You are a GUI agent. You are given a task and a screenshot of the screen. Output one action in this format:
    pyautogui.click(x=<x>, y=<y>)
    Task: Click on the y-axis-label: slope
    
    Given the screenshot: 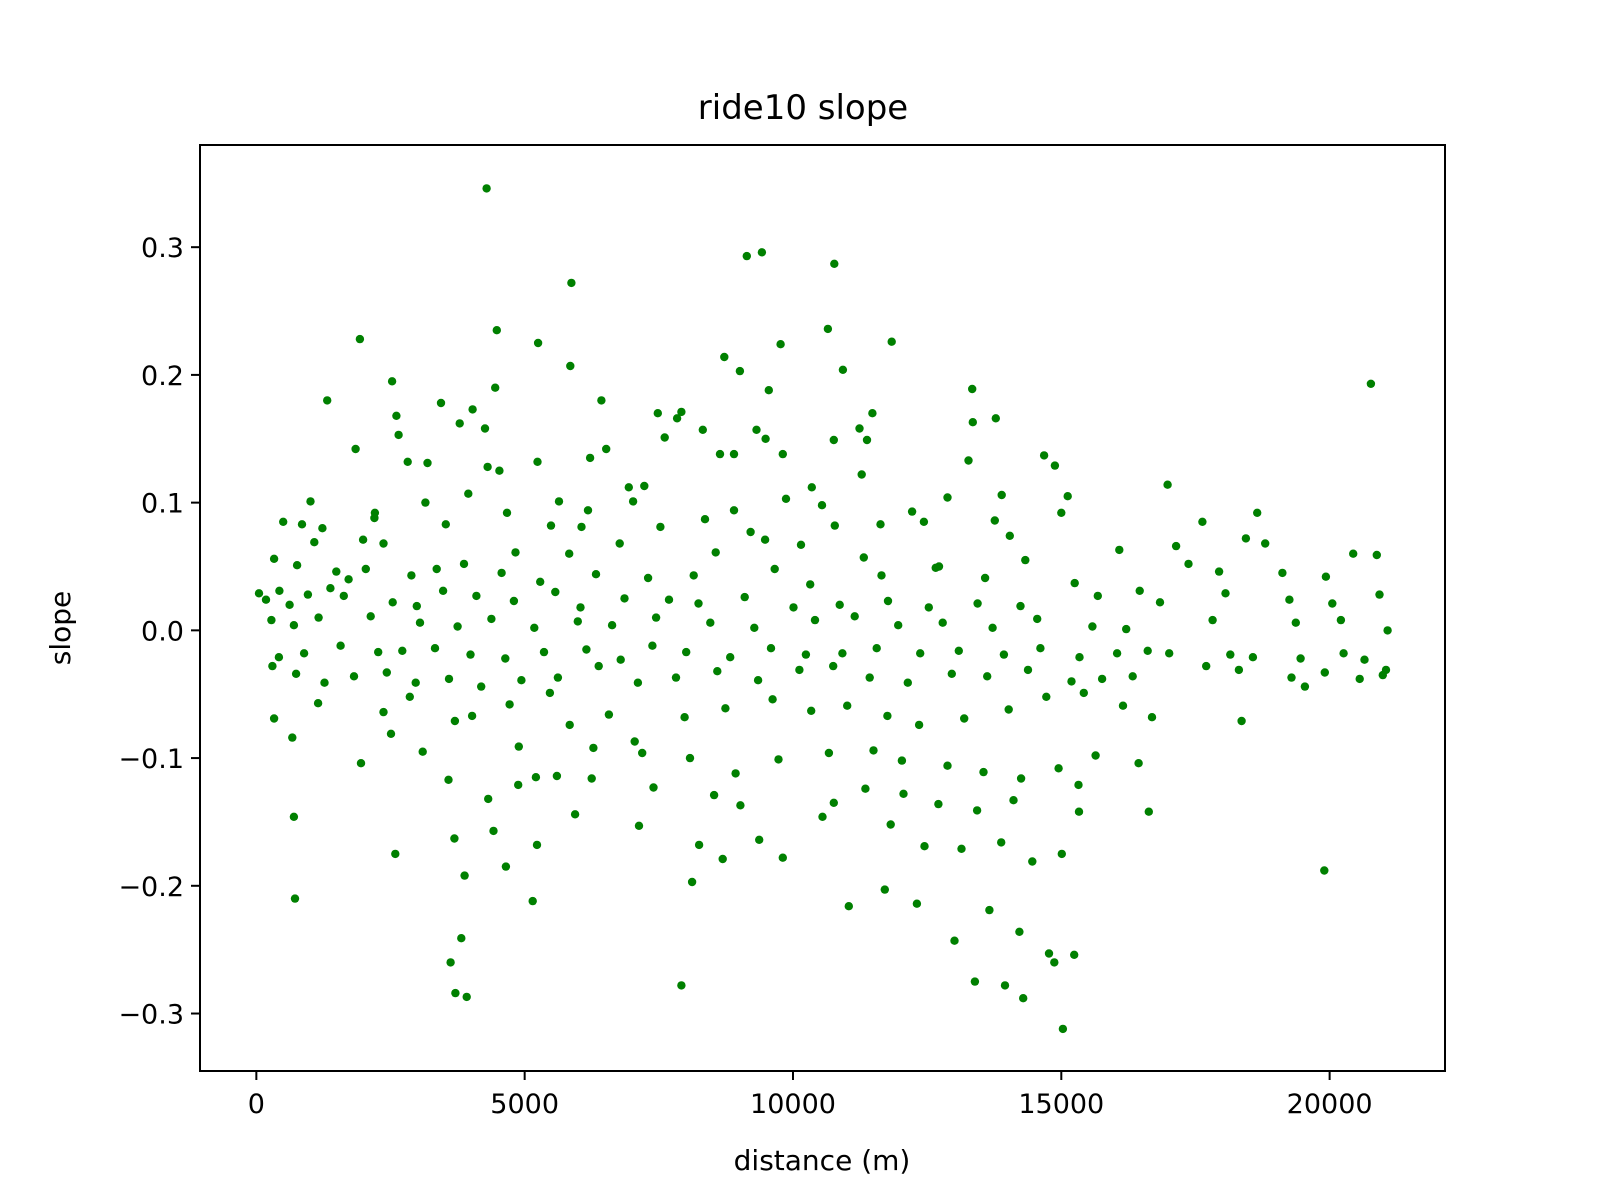 What is the action you would take?
    pyautogui.click(x=60, y=628)
    